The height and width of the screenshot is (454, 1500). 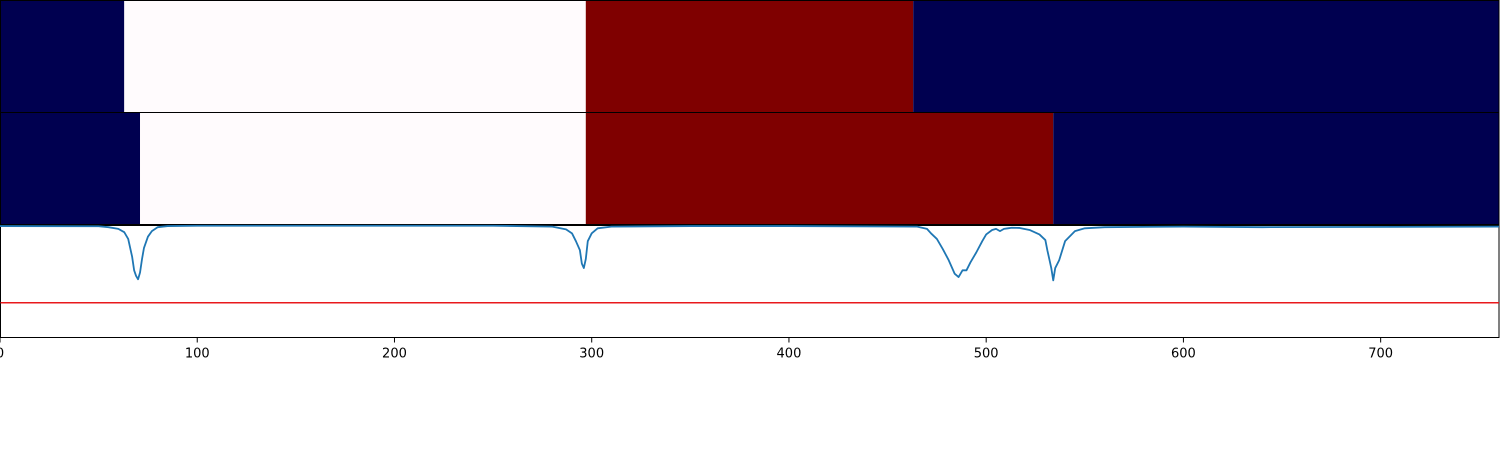 I want to click on x-tick-label-300: 300, so click(x=591, y=354).